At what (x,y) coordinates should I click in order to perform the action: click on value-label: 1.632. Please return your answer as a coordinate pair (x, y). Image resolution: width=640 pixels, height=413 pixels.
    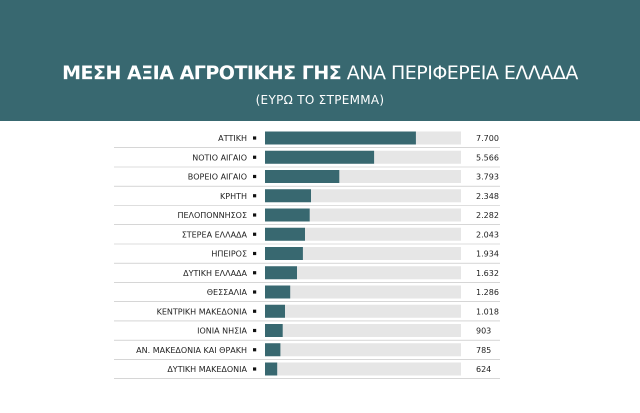
    Looking at the image, I should click on (487, 273).